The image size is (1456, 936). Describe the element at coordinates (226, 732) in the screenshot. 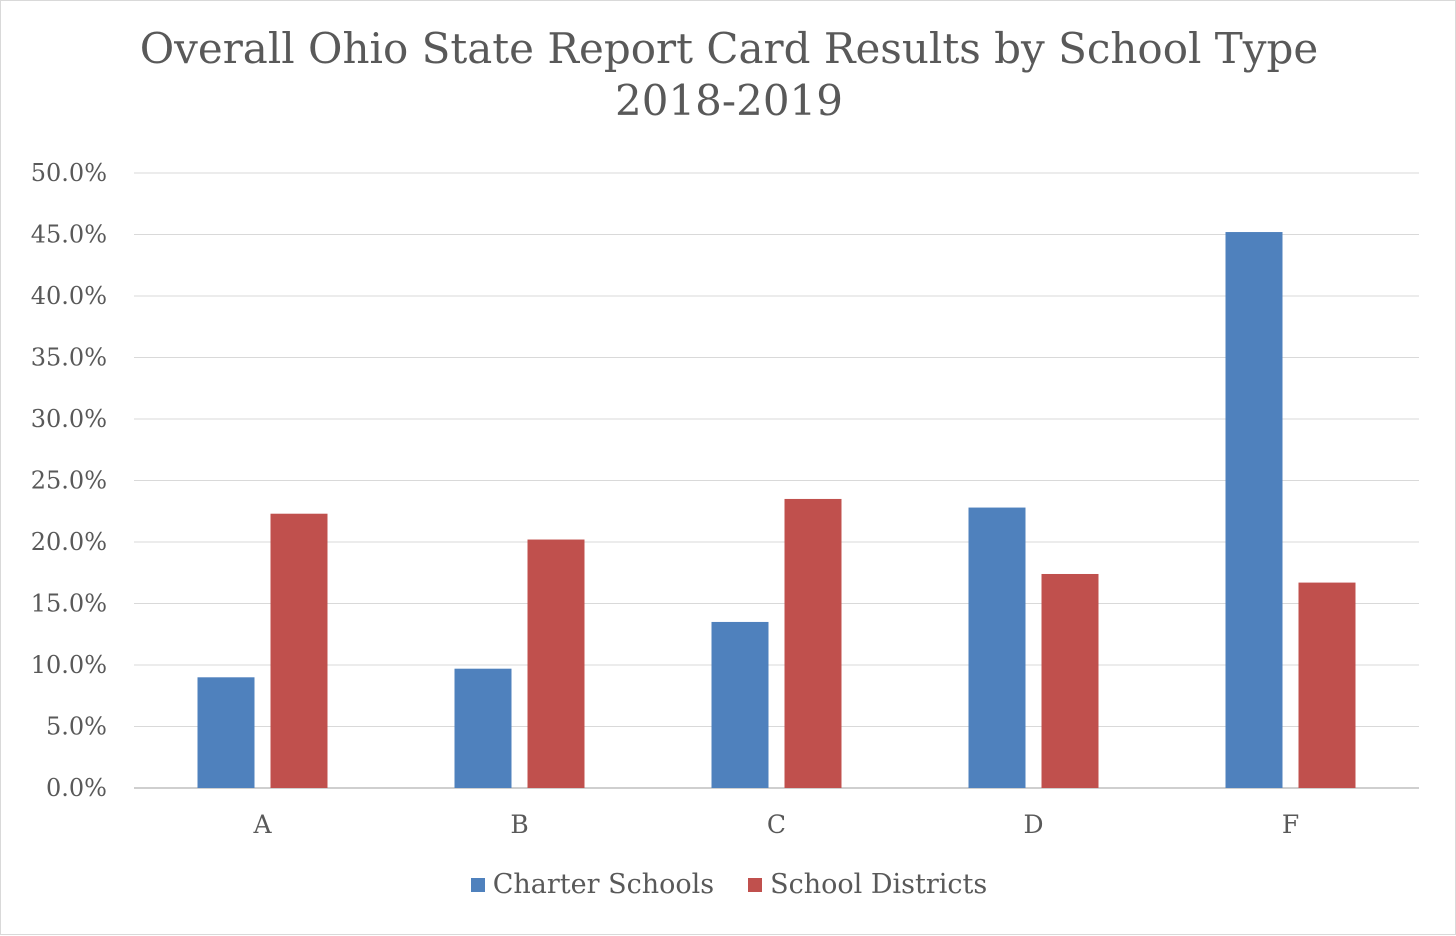

I see `bar-charter-schools-a` at that location.